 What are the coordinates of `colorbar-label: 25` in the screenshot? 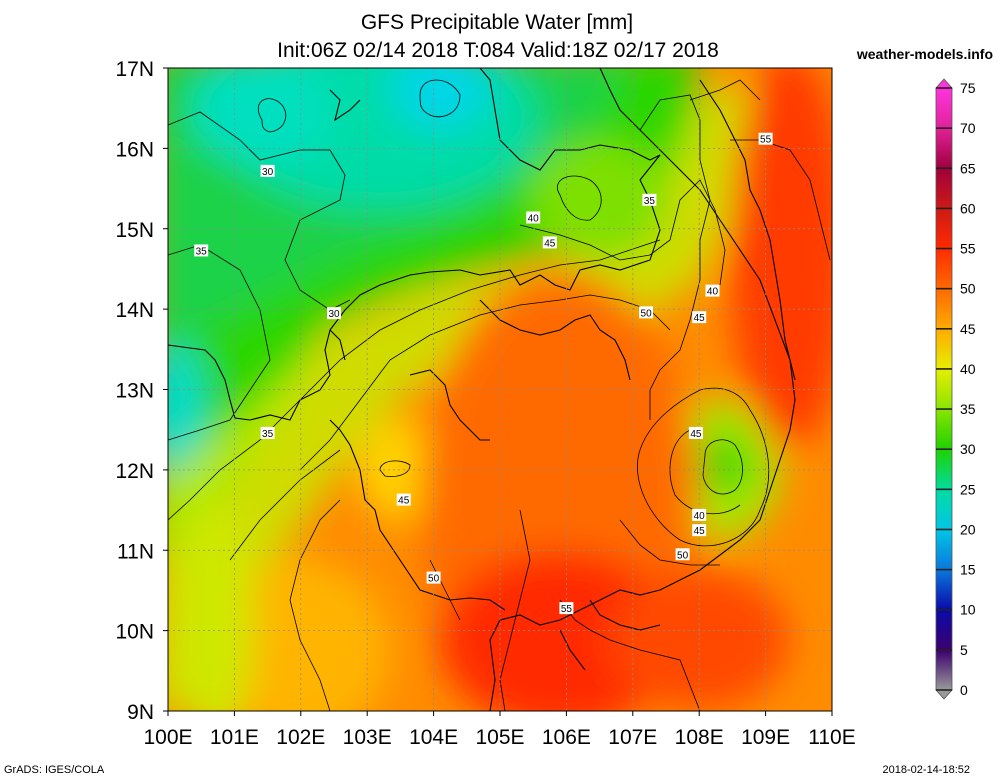 It's located at (968, 489).